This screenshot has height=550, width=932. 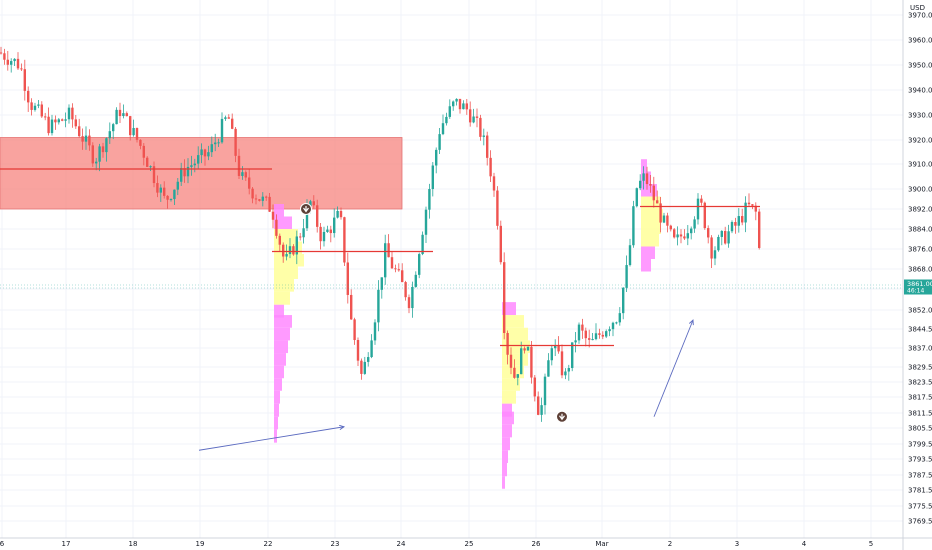 What do you see at coordinates (2, 544) in the screenshot?
I see `time-tick-label: 6` at bounding box center [2, 544].